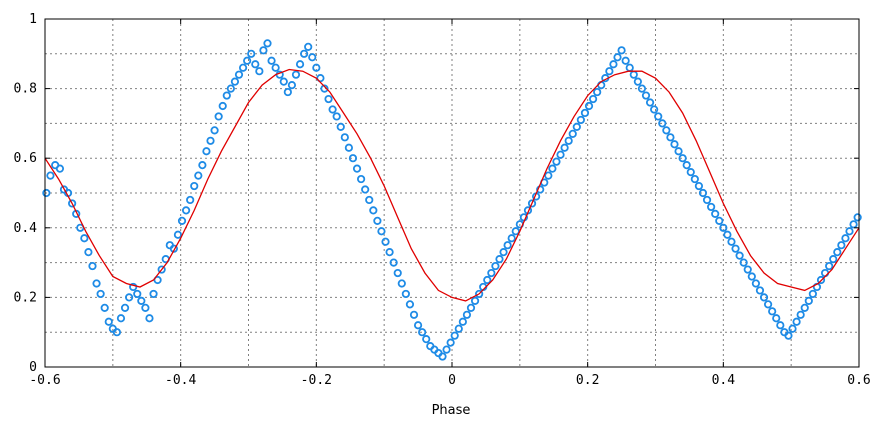  What do you see at coordinates (26, 228) in the screenshot?
I see `y-tick-label: 0.4` at bounding box center [26, 228].